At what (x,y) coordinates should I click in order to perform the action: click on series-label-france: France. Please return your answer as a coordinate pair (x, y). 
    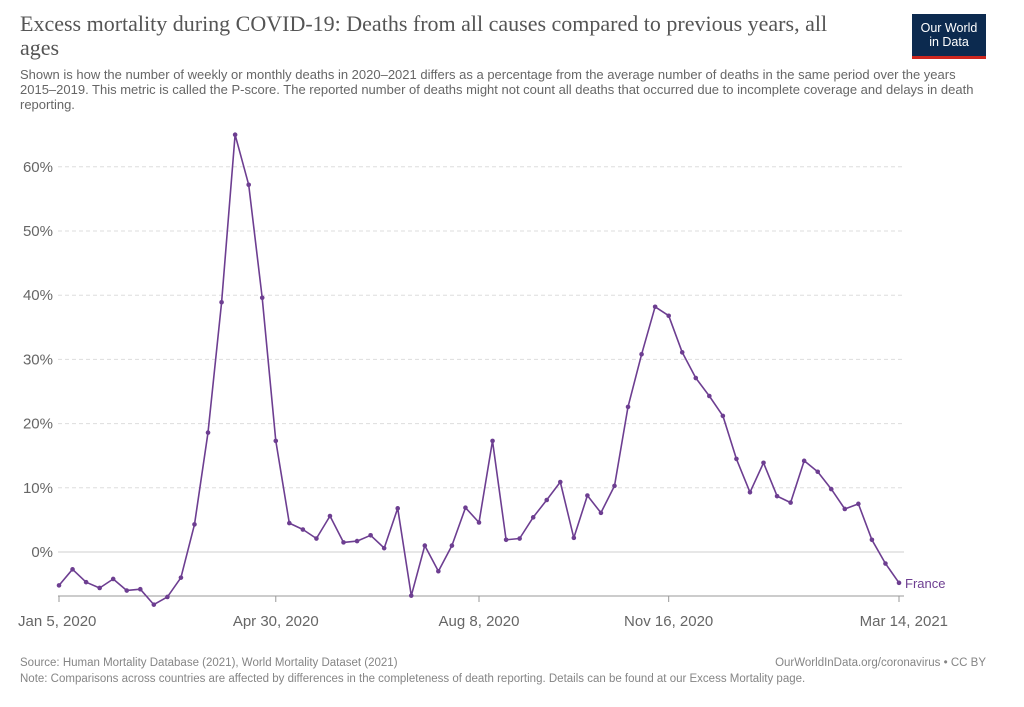
    Looking at the image, I should click on (925, 583).